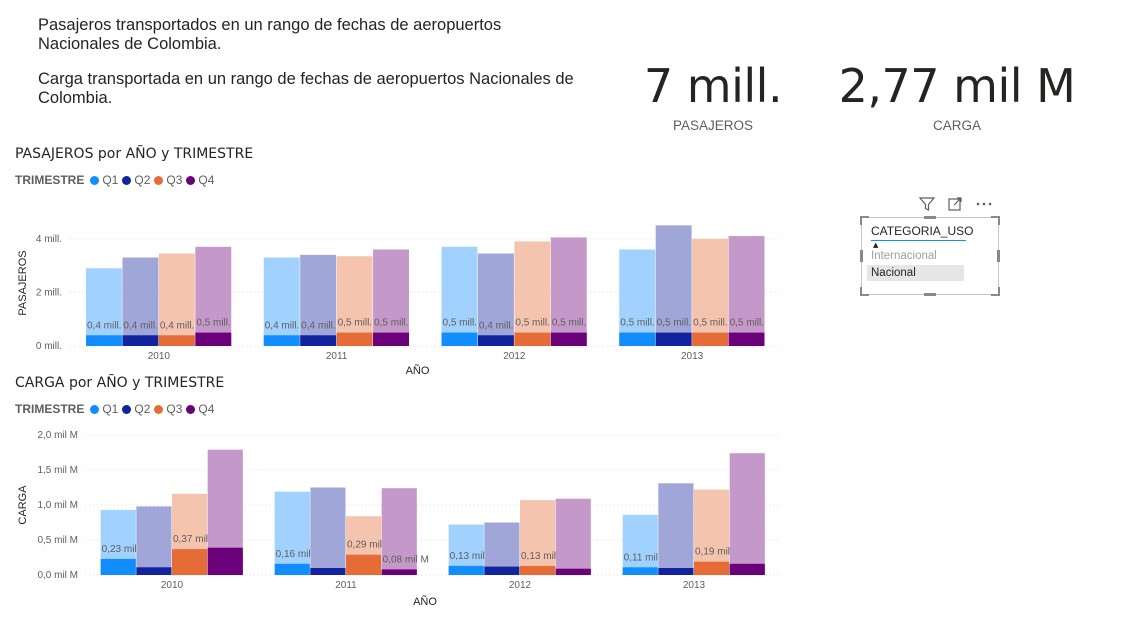 This screenshot has height=630, width=1130. Describe the element at coordinates (904, 256) in the screenshot. I see `slicer-option-internacional: Internacional` at that location.